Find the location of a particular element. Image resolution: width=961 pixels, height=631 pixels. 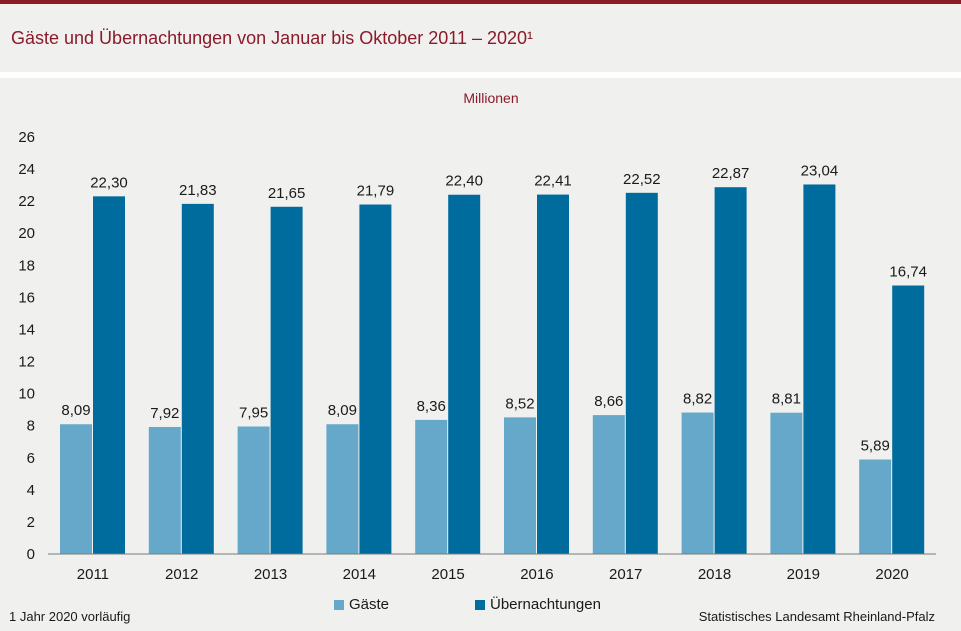

y-tick-label: 24 is located at coordinates (26, 169).